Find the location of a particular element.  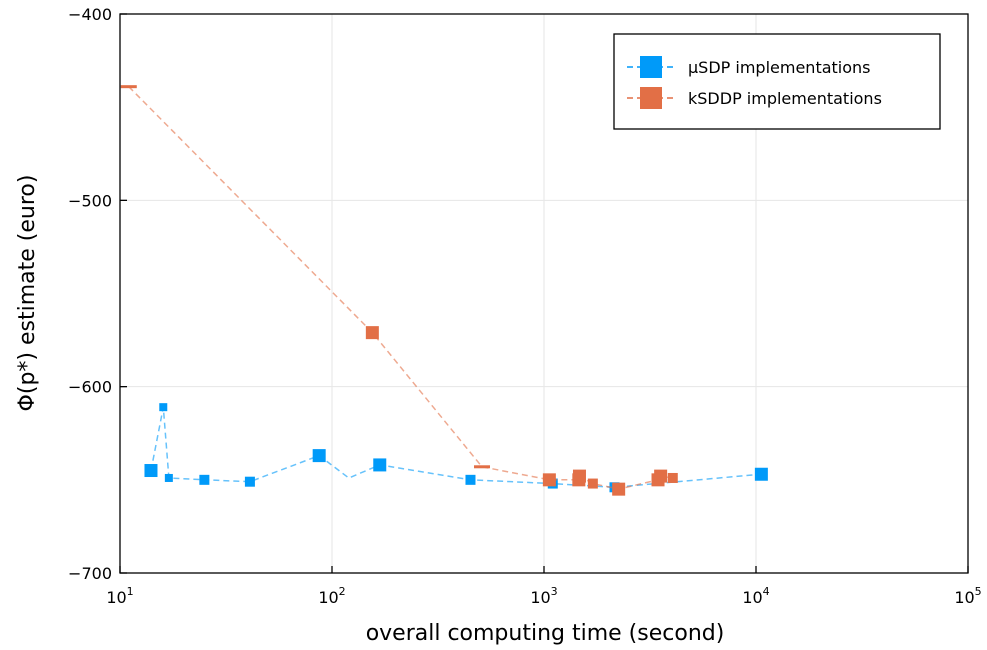

x-tick-label: 10⁵ is located at coordinates (967, 596).